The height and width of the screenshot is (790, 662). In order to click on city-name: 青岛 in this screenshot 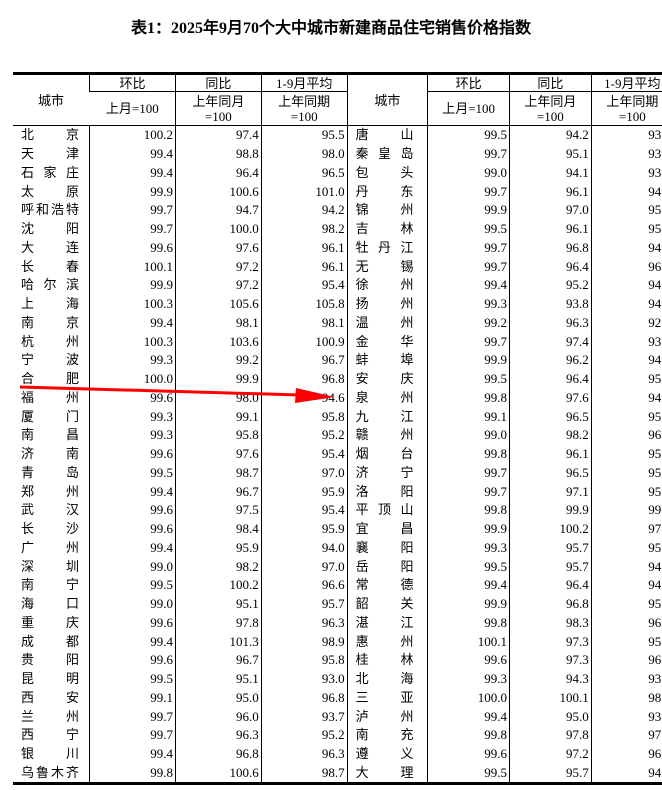, I will do `click(50, 472)`.